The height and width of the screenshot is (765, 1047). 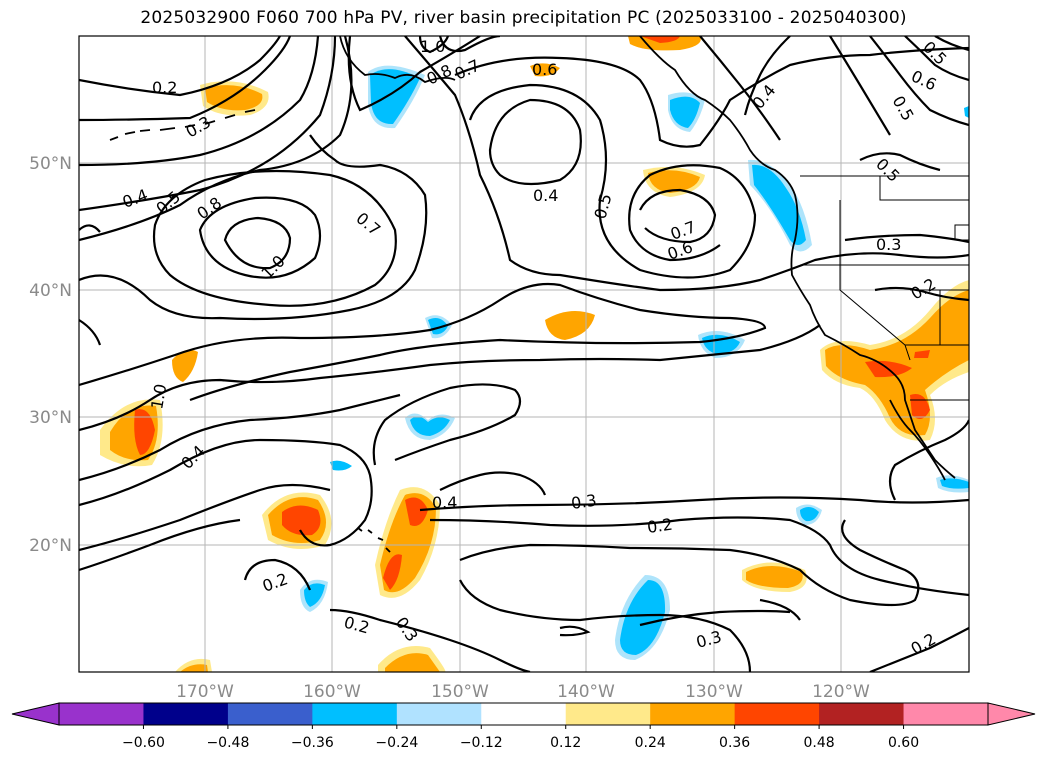 I want to click on political-borders, so click(x=884, y=288).